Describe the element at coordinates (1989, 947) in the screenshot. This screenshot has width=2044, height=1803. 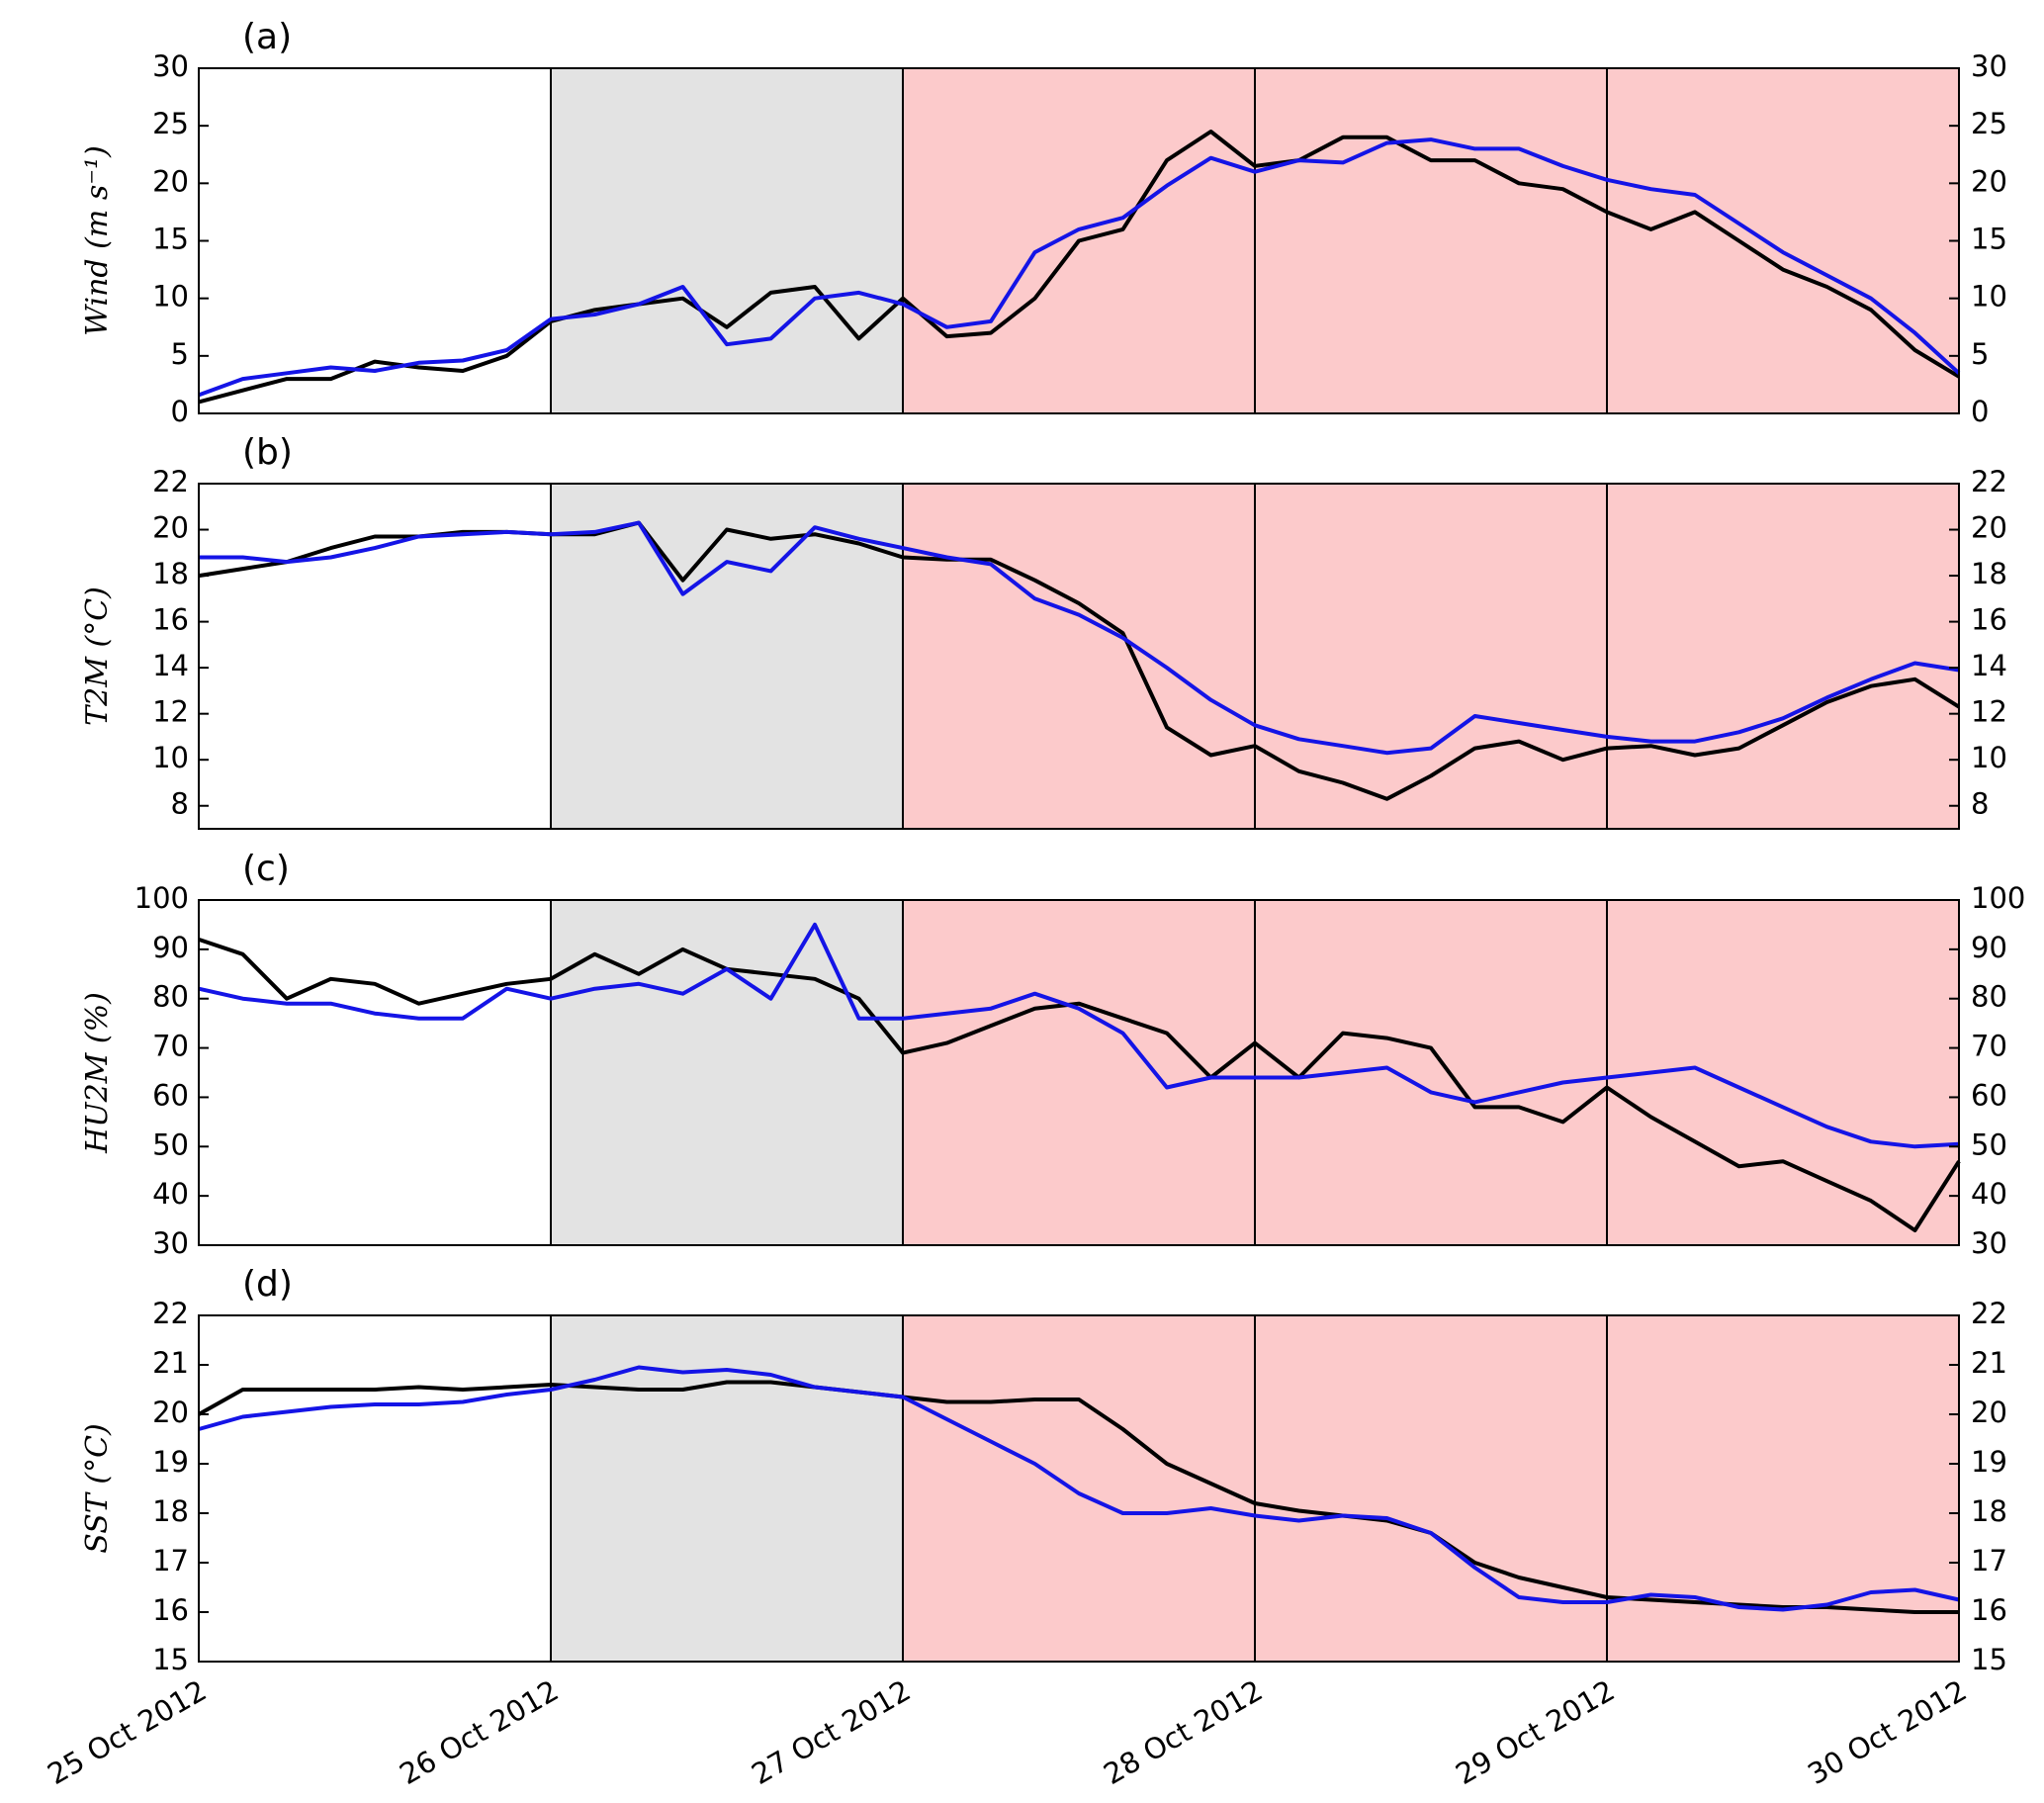
I see `y2-tick-label: 90` at that location.